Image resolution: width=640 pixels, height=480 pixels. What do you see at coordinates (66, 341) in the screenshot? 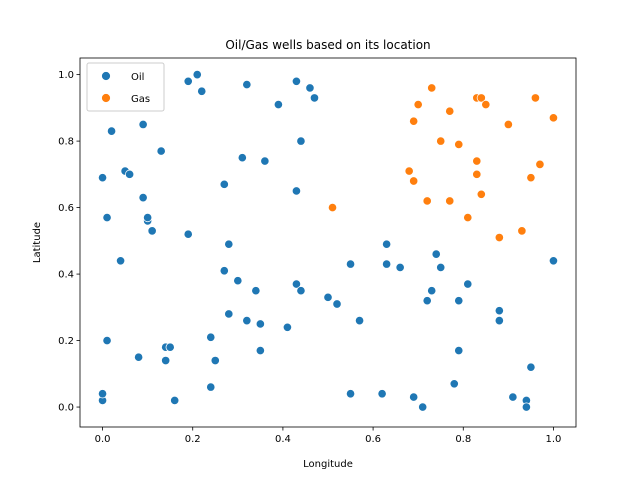
I see `y-tick-label: 0.2` at bounding box center [66, 341].